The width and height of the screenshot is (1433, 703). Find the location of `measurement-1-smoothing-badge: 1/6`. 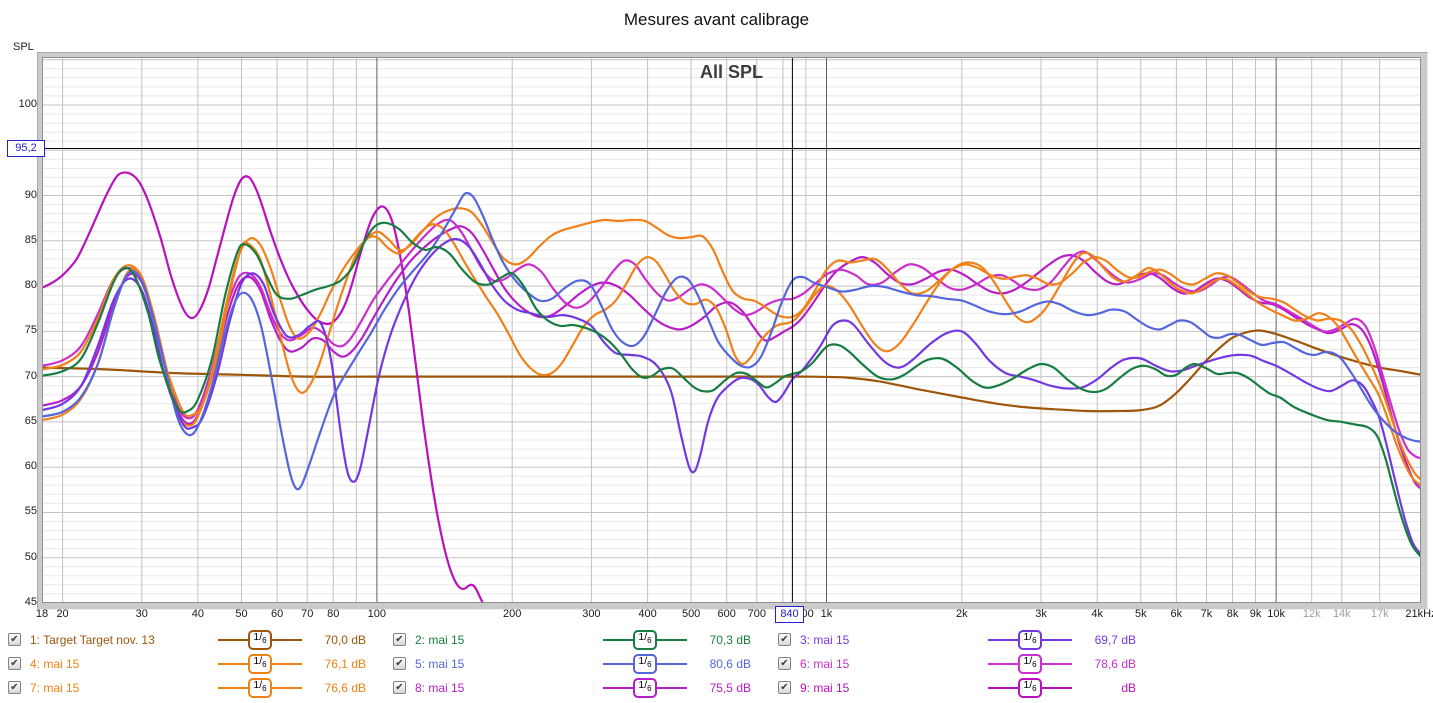

measurement-1-smoothing-badge: 1/6 is located at coordinates (260, 640).